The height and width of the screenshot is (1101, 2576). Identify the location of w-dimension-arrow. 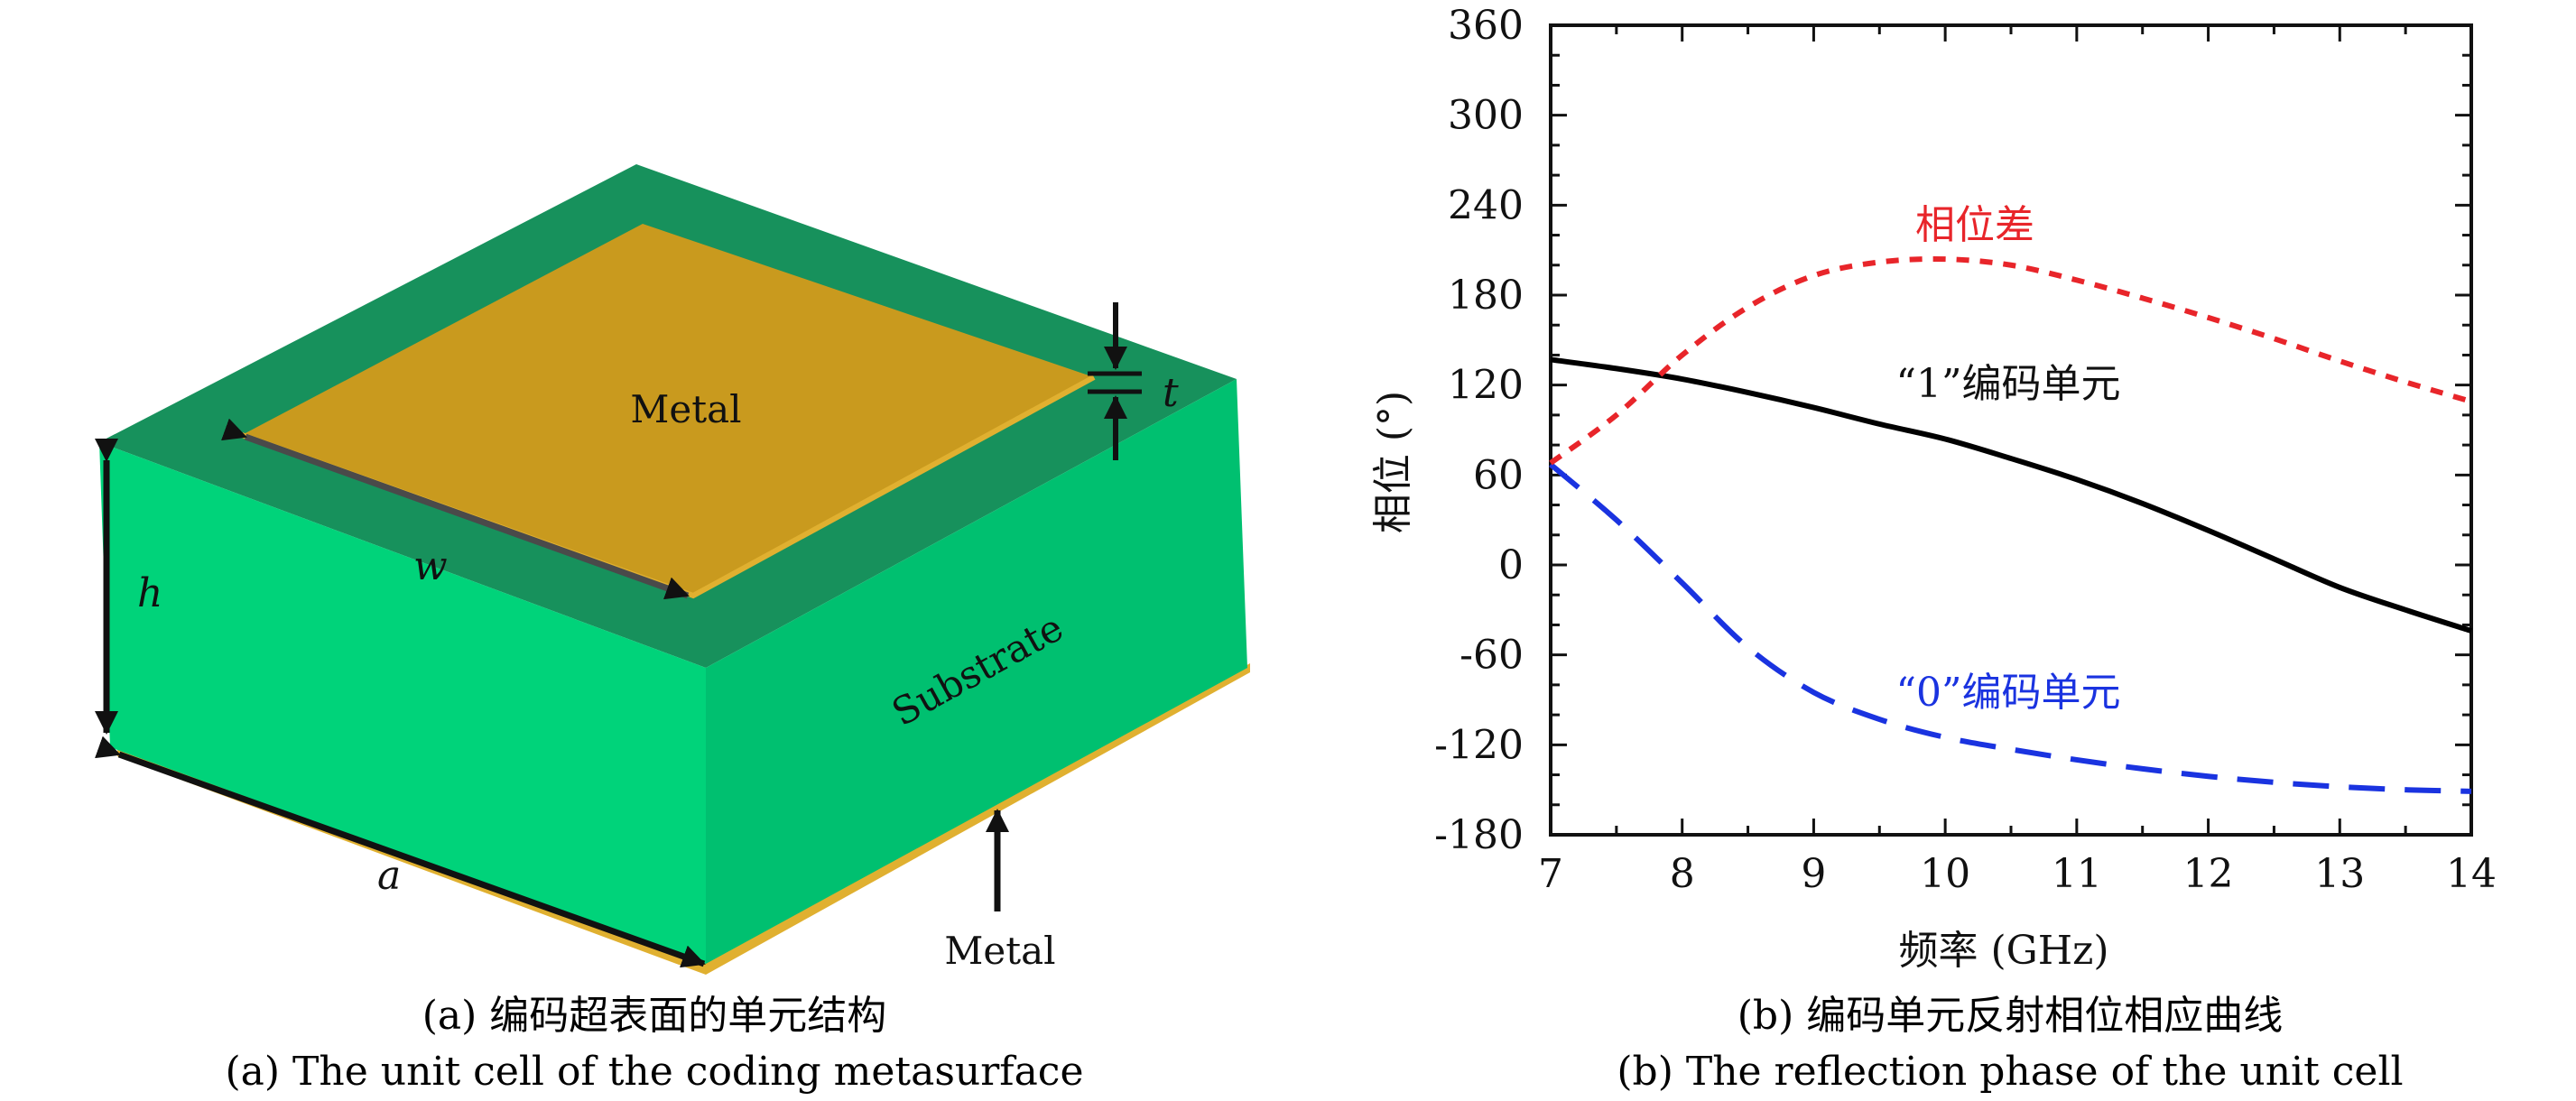
(455, 509).